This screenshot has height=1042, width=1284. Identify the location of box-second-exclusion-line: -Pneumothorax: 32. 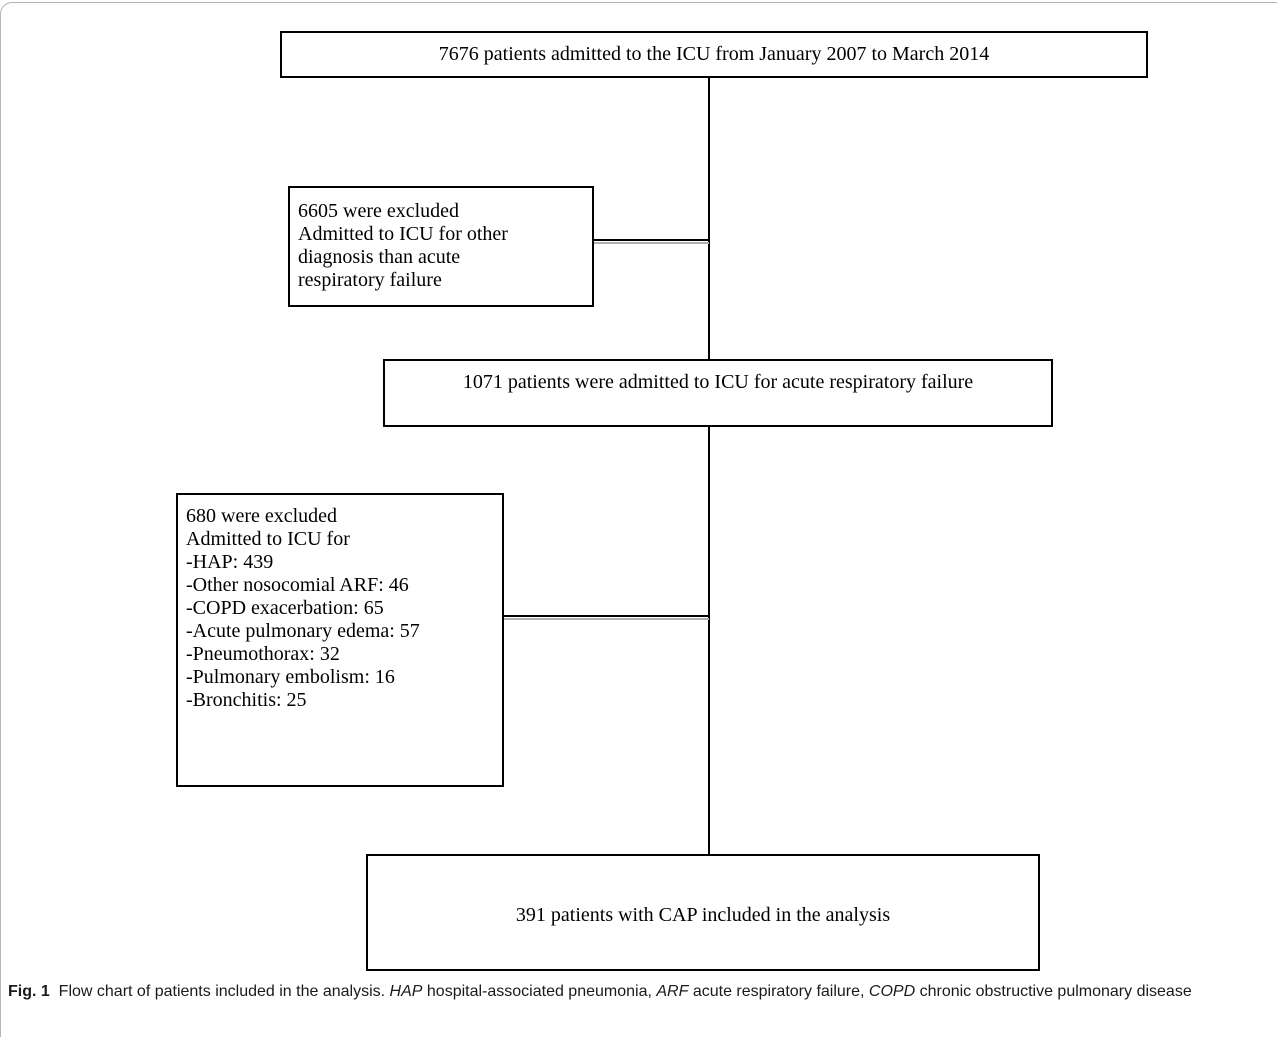
(263, 654).